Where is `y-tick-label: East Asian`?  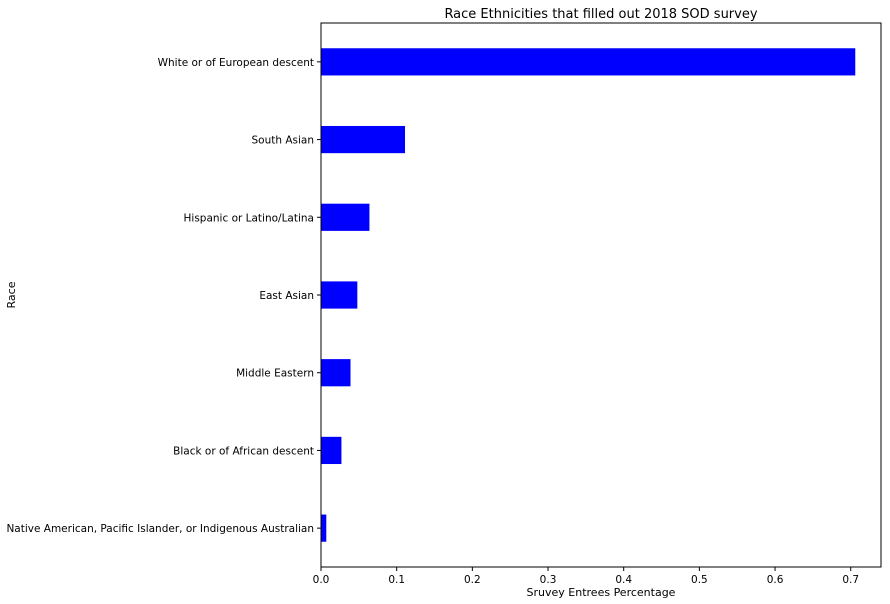 y-tick-label: East Asian is located at coordinates (286, 296).